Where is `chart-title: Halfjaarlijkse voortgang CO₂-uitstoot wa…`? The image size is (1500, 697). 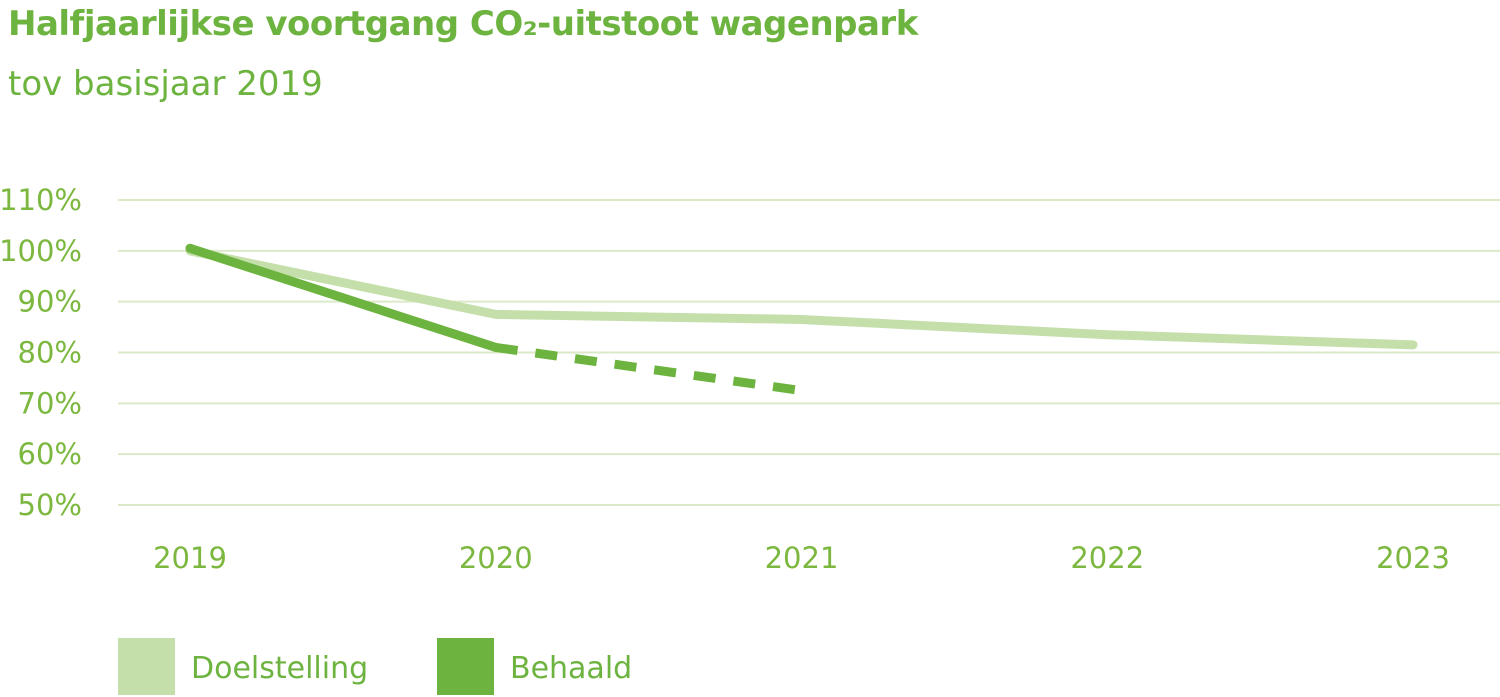 chart-title: Halfjaarlijkse voortgang CO₂-uitstoot wa… is located at coordinates (463, 24).